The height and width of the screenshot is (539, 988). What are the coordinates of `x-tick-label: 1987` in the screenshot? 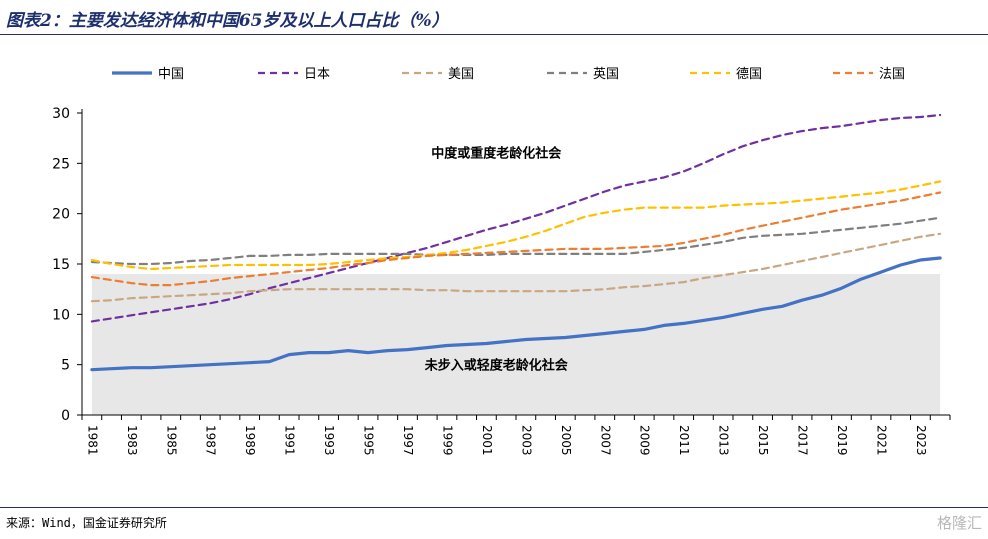 It's located at (211, 440).